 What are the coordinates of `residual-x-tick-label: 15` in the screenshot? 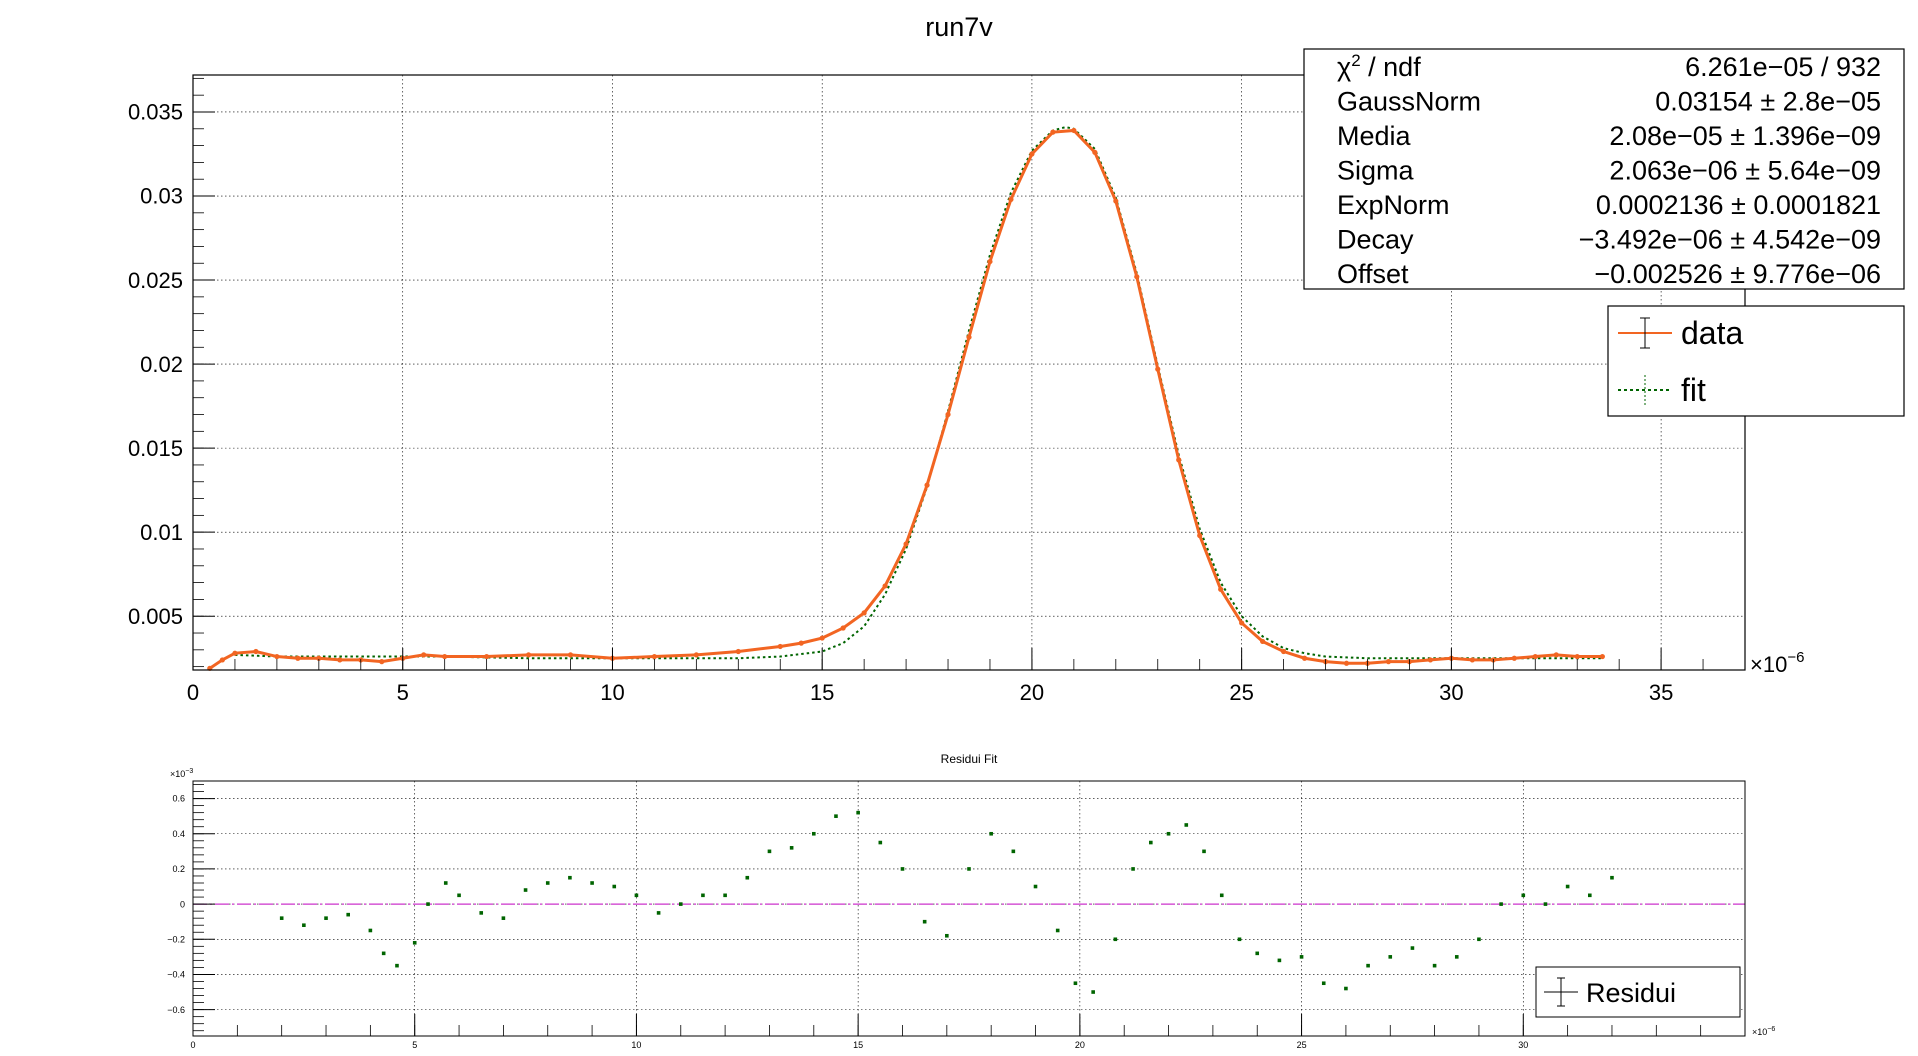 It's located at (858, 1045).